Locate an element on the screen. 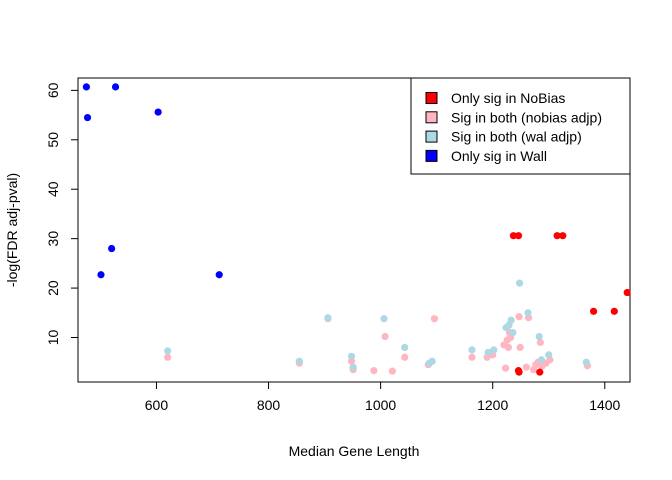 The image size is (672, 480). legend-label: Only sig in Wall is located at coordinates (499, 156).